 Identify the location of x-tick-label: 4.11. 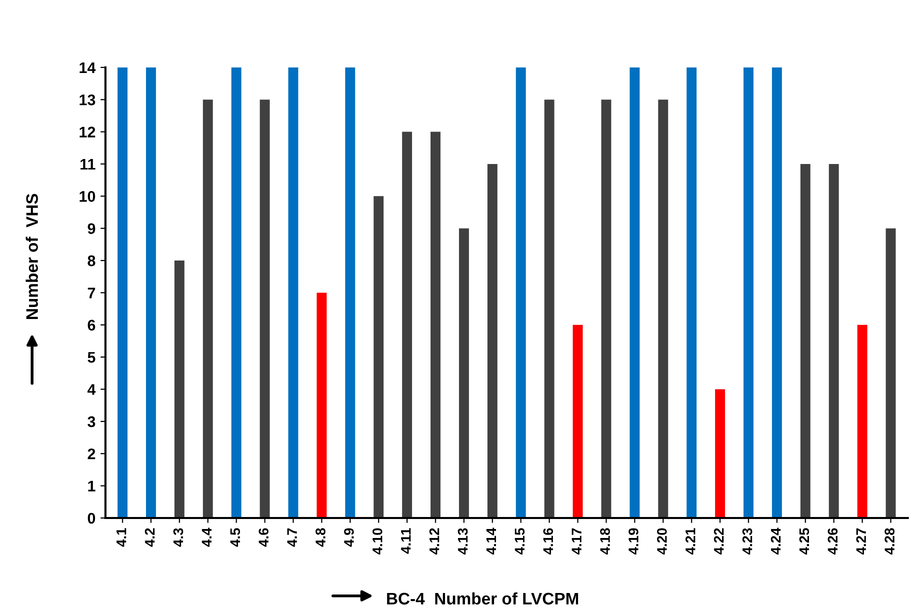
(406, 541).